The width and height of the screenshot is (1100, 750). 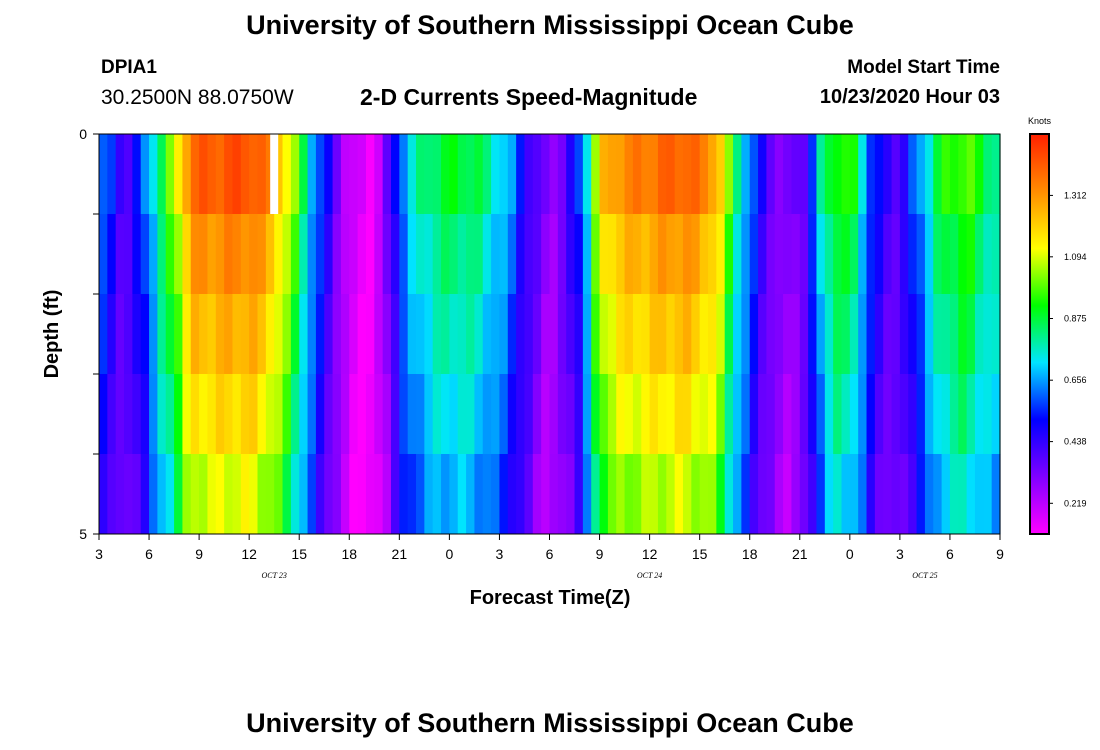 What do you see at coordinates (1000, 554) in the screenshot?
I see `x-tick-label: 9` at bounding box center [1000, 554].